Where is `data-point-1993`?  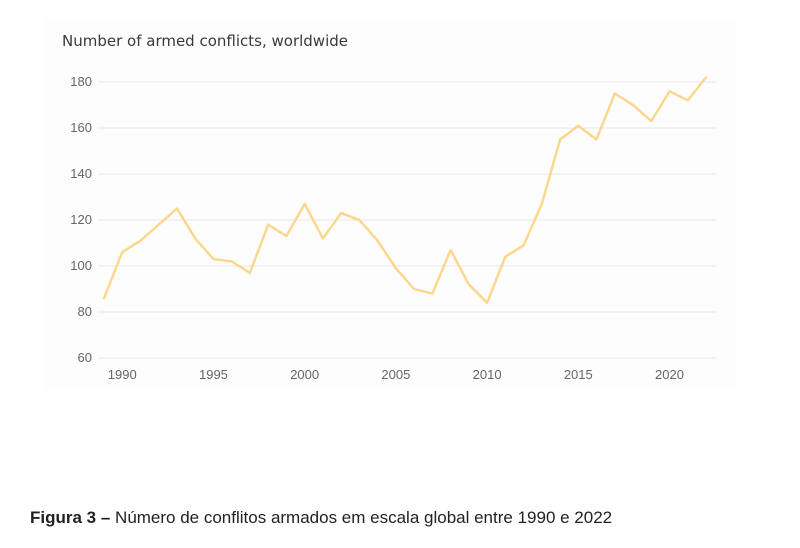
data-point-1993 is located at coordinates (177, 208).